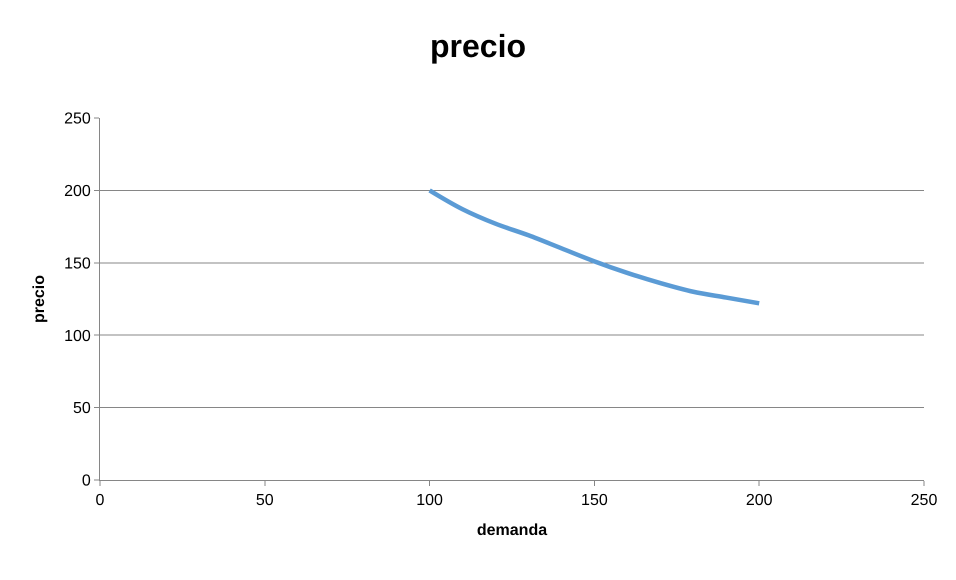  What do you see at coordinates (265, 501) in the screenshot?
I see `x-tick-label: 50` at bounding box center [265, 501].